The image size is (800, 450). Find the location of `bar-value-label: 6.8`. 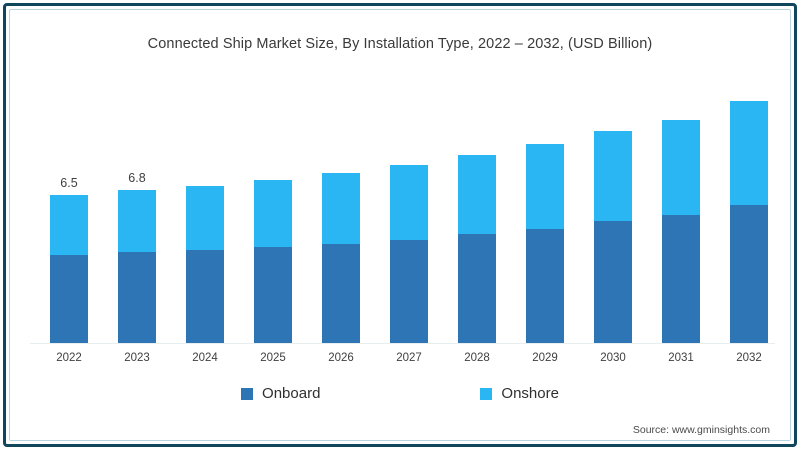

bar-value-label: 6.8 is located at coordinates (137, 178).